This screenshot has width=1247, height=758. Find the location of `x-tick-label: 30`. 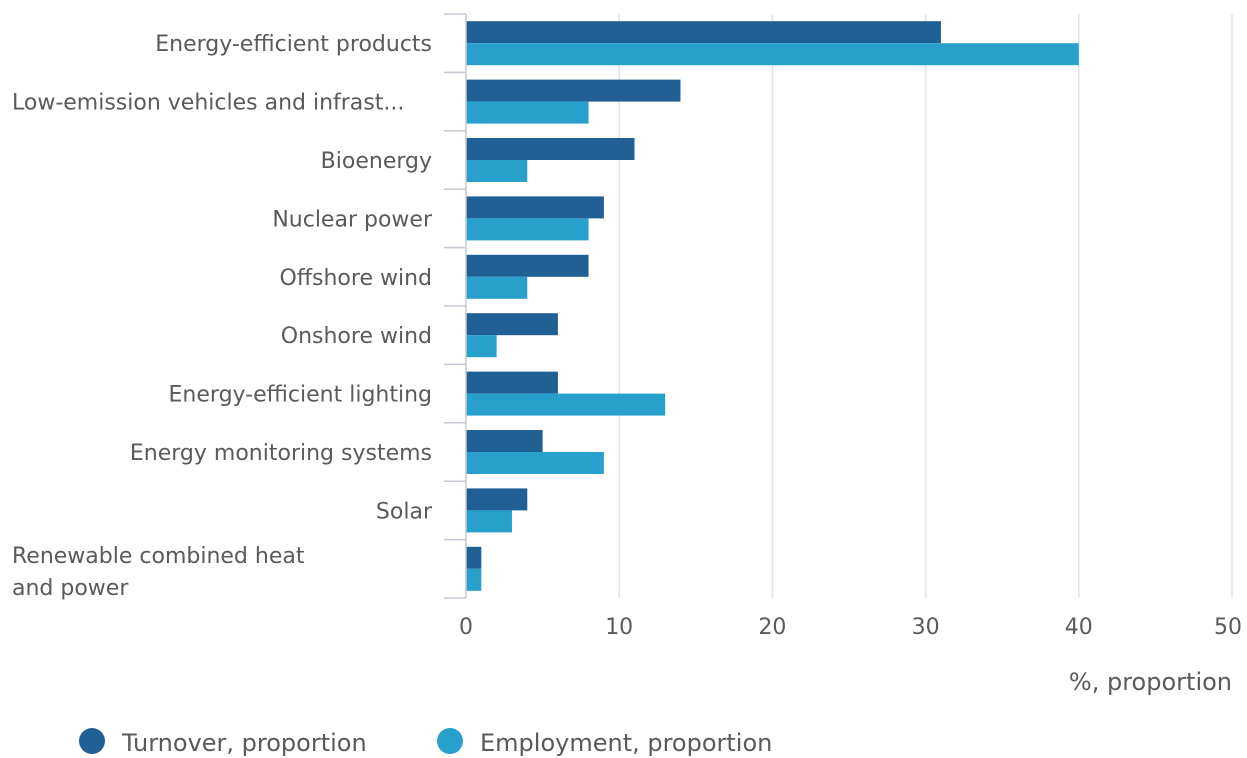

x-tick-label: 30 is located at coordinates (926, 627).